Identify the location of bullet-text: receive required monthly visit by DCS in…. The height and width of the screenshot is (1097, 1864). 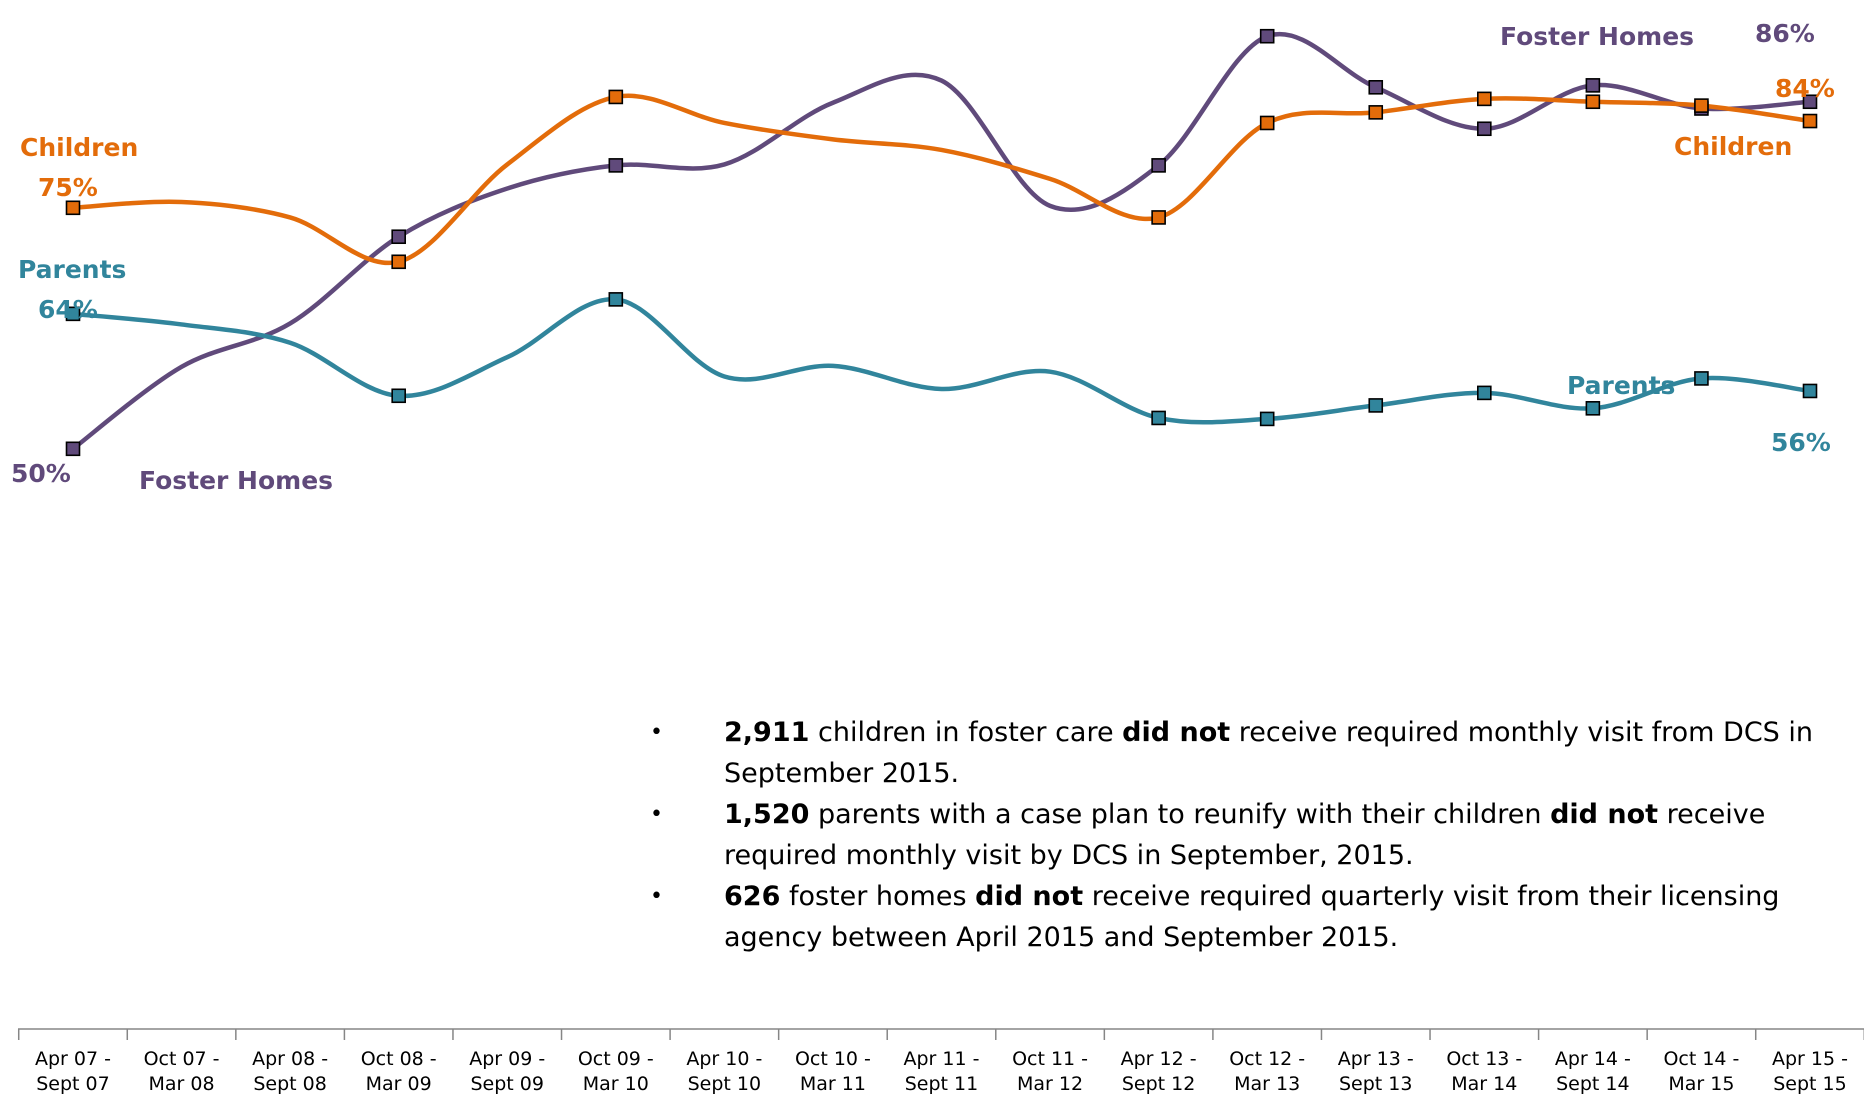
(1245, 835).